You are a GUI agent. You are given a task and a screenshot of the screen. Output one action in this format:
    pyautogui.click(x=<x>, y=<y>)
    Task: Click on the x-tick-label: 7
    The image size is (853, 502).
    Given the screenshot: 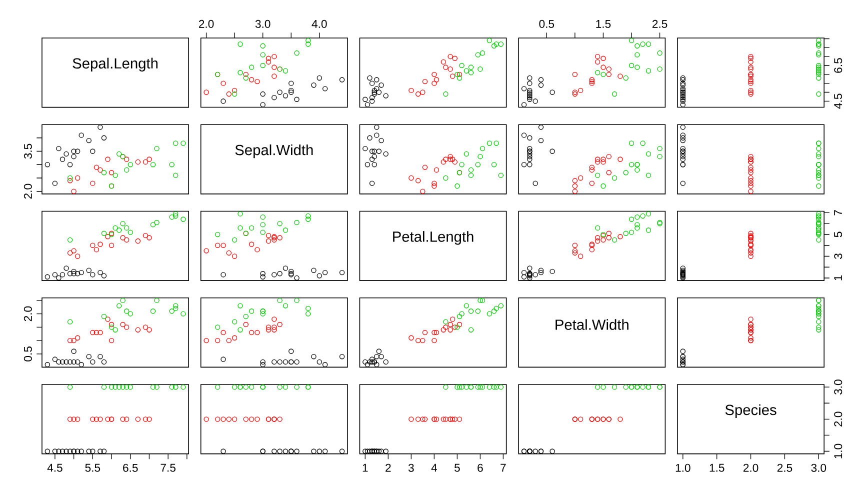 What is the action you would take?
    pyautogui.click(x=503, y=468)
    